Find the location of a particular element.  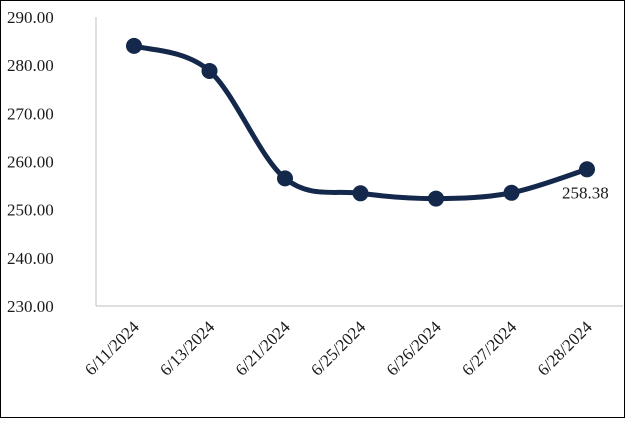

y-tick-label: 250.00 is located at coordinates (30, 210).